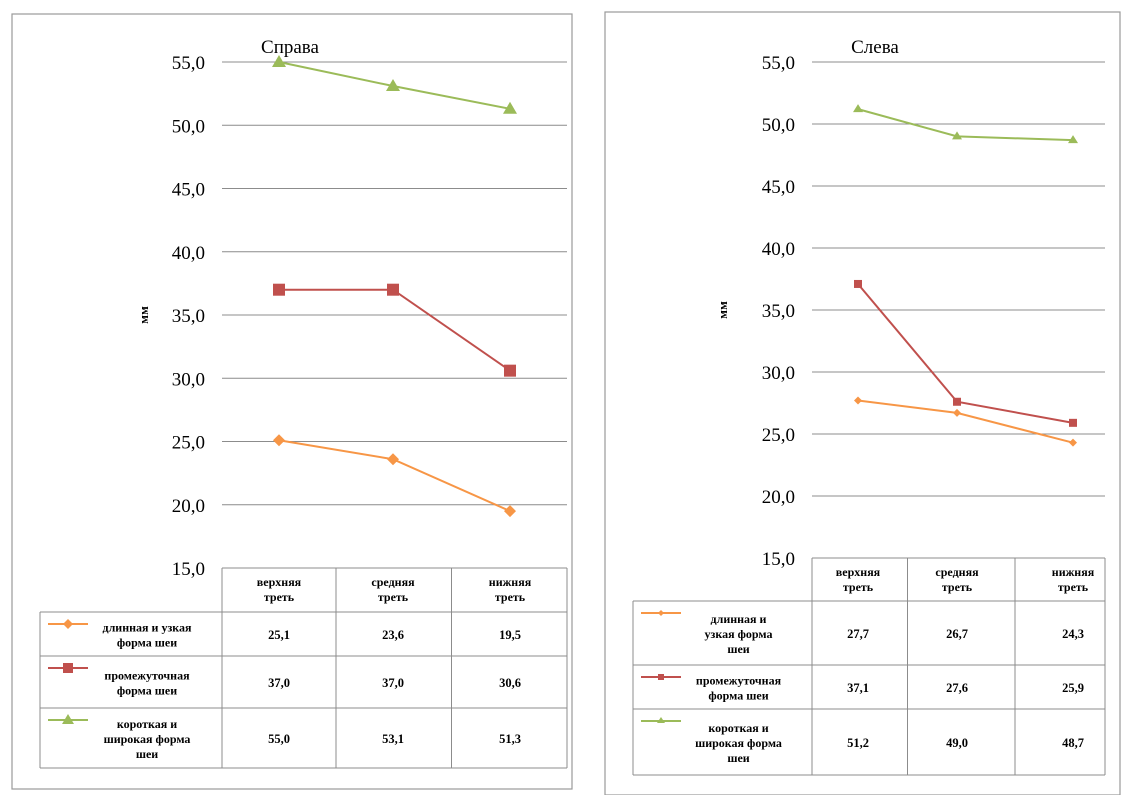  I want to click on data-value-label: 30,6, so click(510, 683).